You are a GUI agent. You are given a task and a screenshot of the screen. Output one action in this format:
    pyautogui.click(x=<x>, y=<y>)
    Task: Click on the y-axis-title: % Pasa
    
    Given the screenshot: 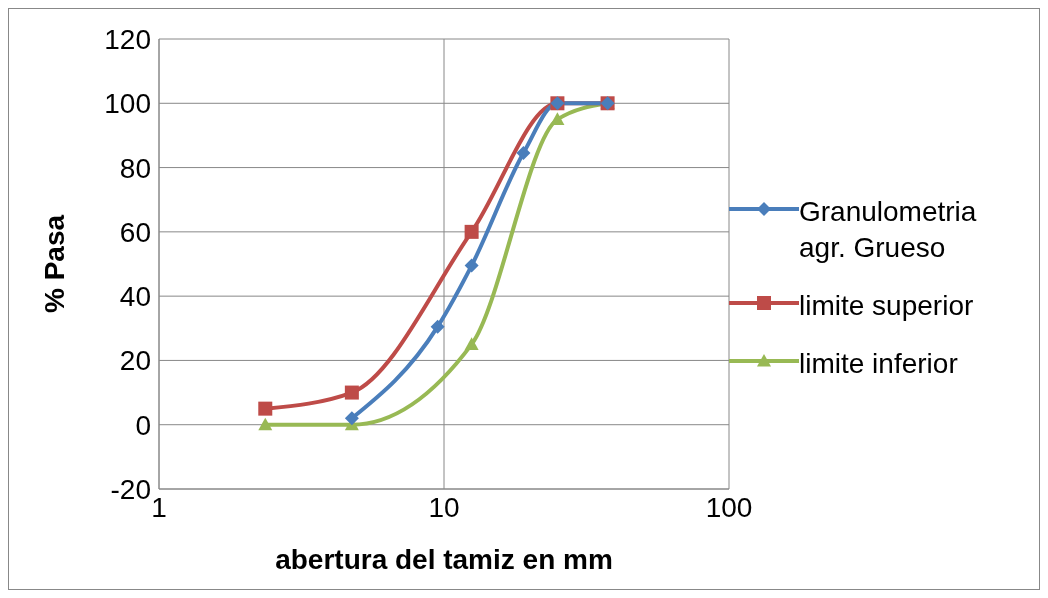 What is the action you would take?
    pyautogui.click(x=54, y=264)
    